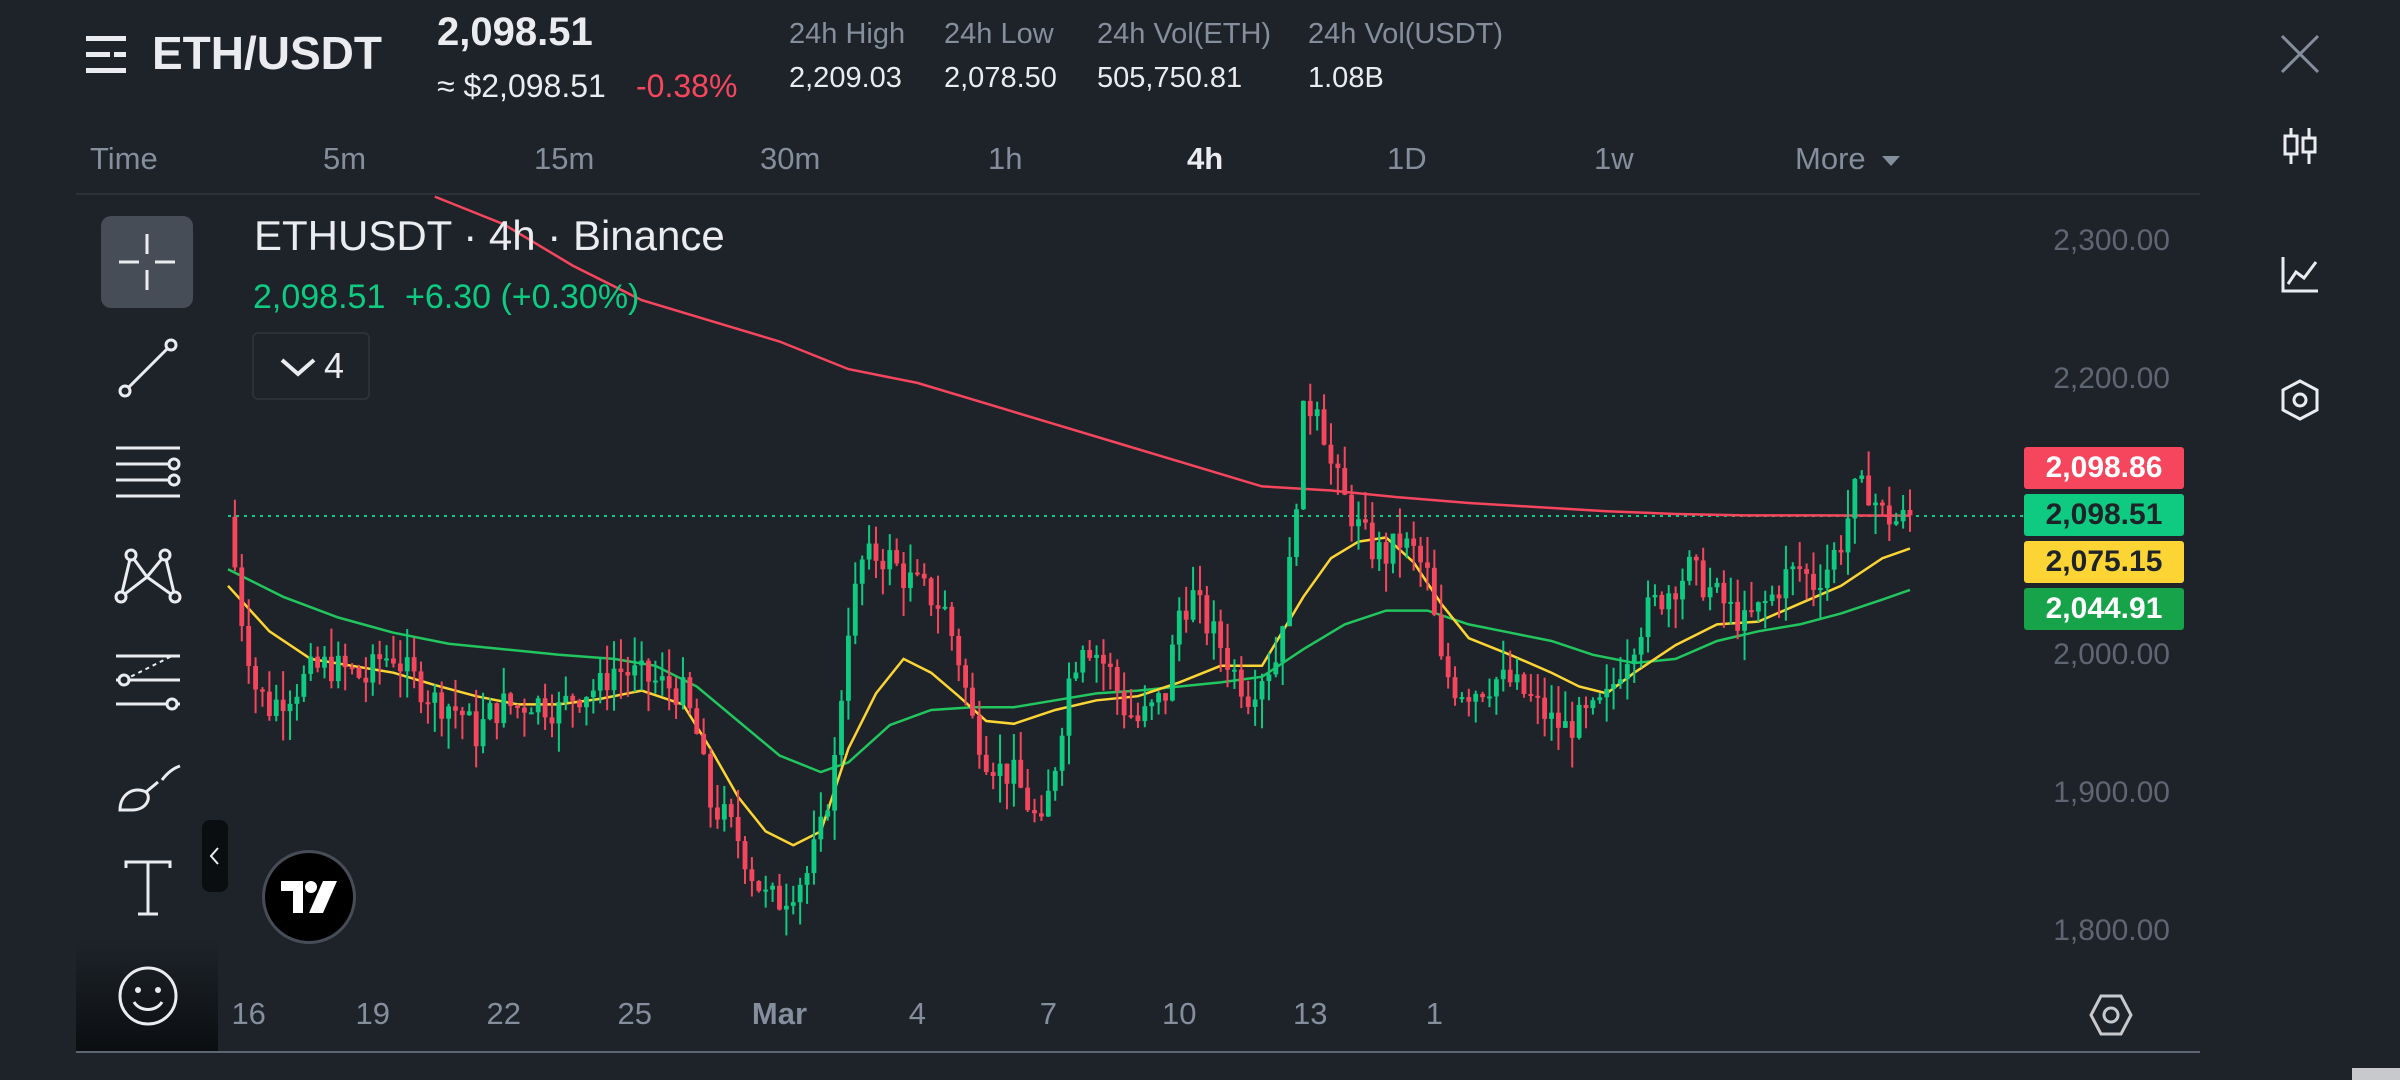 The height and width of the screenshot is (1080, 2400). Describe the element at coordinates (311, 366) in the screenshot. I see `indicator-toggle: 4` at that location.